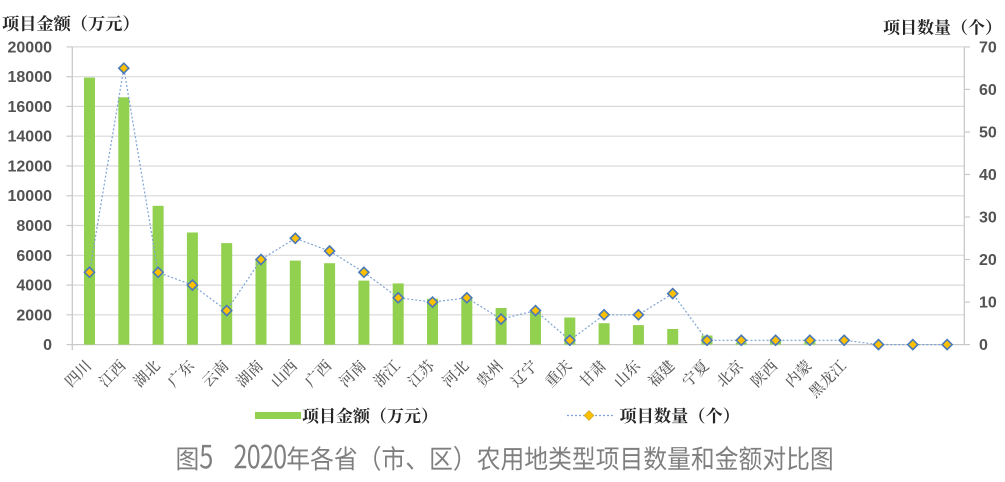  I want to click on svg-text: 70, so click(988, 47).